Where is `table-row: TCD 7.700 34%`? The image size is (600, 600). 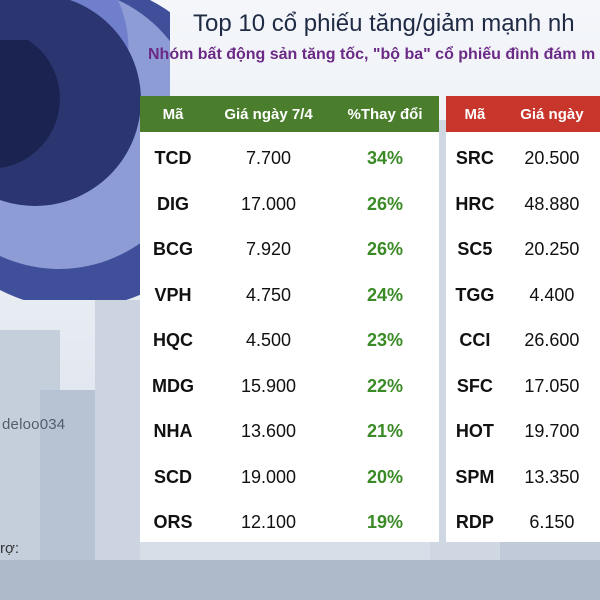
table-row: TCD 7.700 34% is located at coordinates (289, 159).